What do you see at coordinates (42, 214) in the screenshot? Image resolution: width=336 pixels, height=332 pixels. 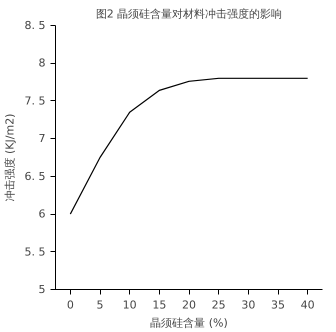 I see `y-tick-label: 6` at bounding box center [42, 214].